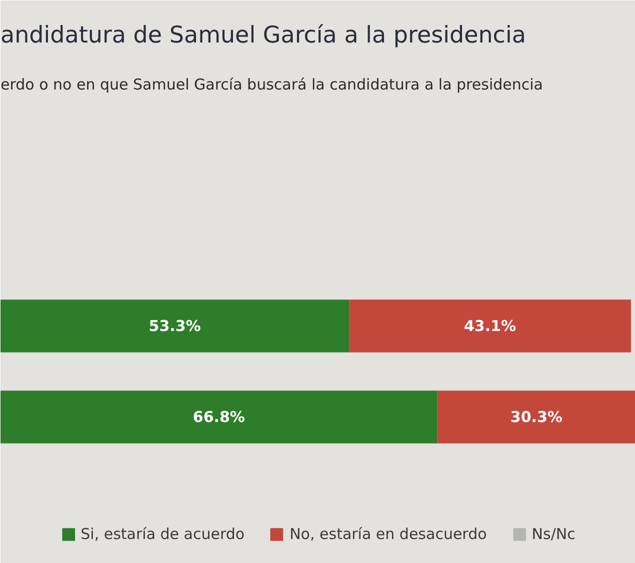 This screenshot has height=563, width=635. I want to click on data-label: 66.8%, so click(218, 417).